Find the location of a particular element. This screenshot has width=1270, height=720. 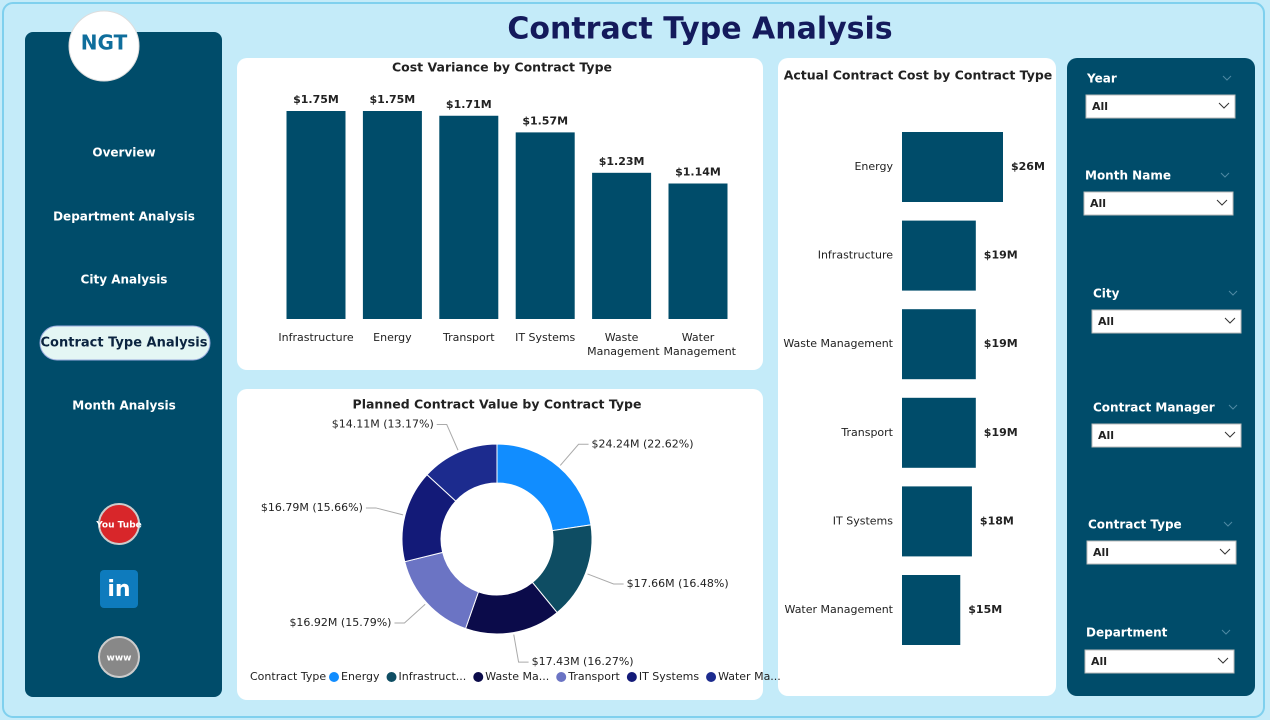

data-label: $14.11M (13.17%) is located at coordinates (383, 424).